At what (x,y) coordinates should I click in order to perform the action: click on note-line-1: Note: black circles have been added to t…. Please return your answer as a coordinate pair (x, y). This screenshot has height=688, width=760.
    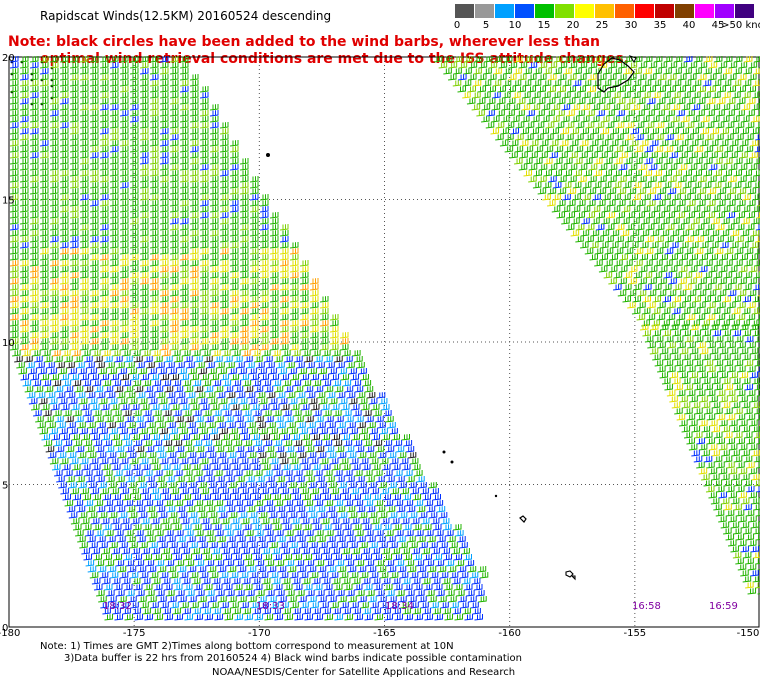
    Looking at the image, I should click on (304, 42).